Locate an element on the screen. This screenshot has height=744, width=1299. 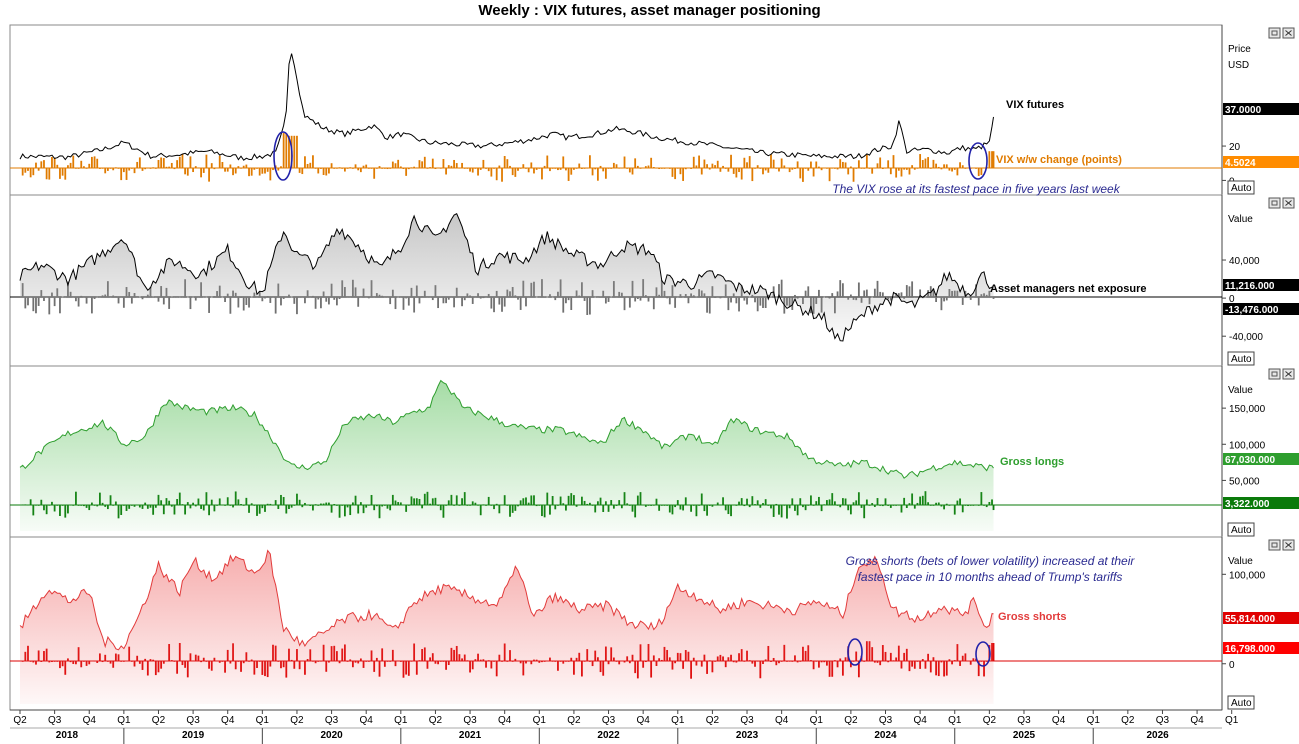
series-line-shorts is located at coordinates (506, 600).